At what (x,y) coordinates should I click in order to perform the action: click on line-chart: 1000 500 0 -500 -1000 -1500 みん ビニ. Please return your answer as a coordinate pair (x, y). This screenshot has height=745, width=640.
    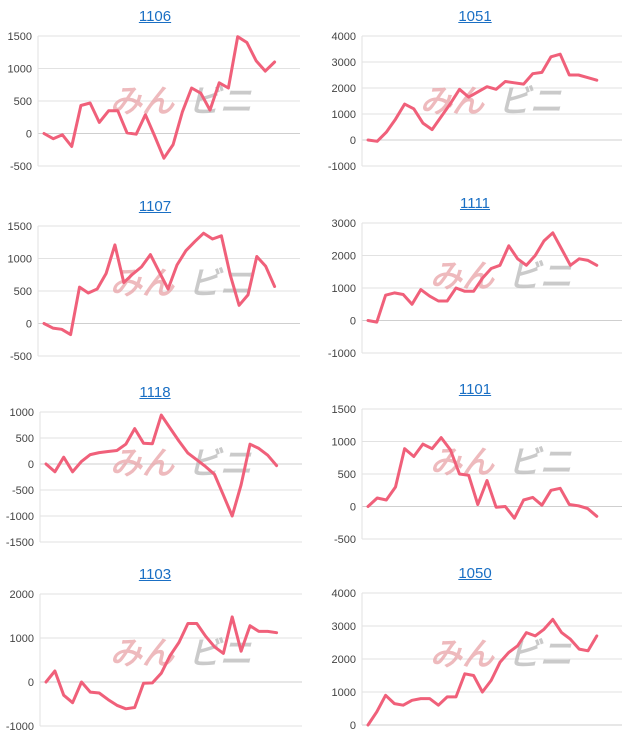
    Looking at the image, I should click on (154, 478).